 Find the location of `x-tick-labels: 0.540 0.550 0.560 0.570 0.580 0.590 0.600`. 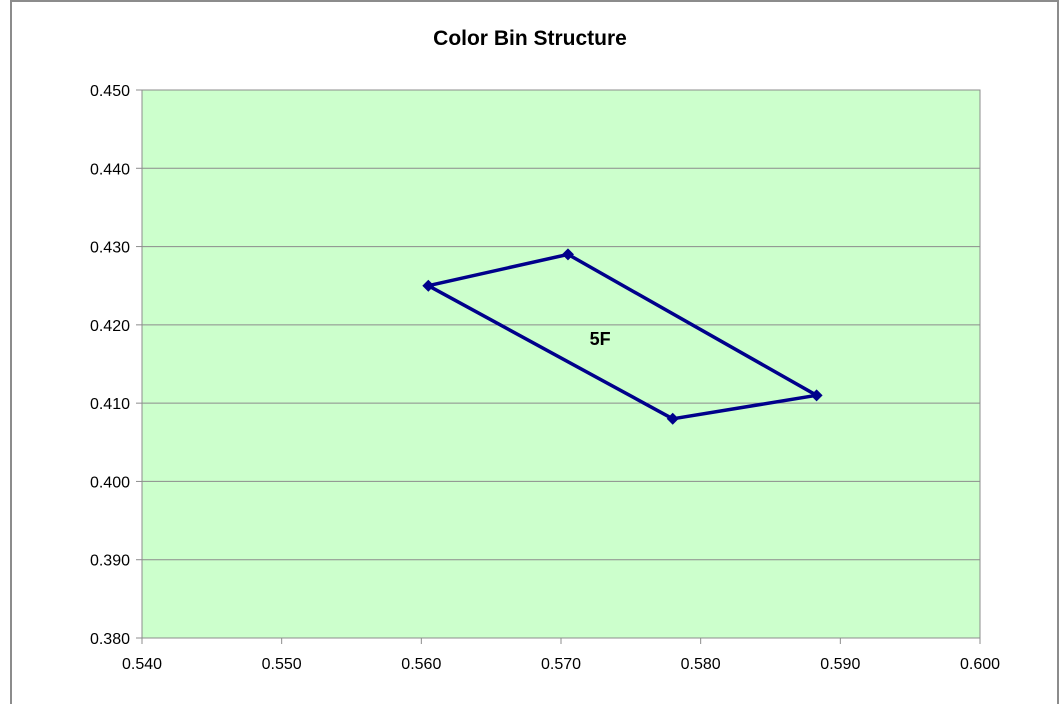

x-tick-labels: 0.540 0.550 0.560 0.570 0.580 0.590 0.600 is located at coordinates (561, 664).